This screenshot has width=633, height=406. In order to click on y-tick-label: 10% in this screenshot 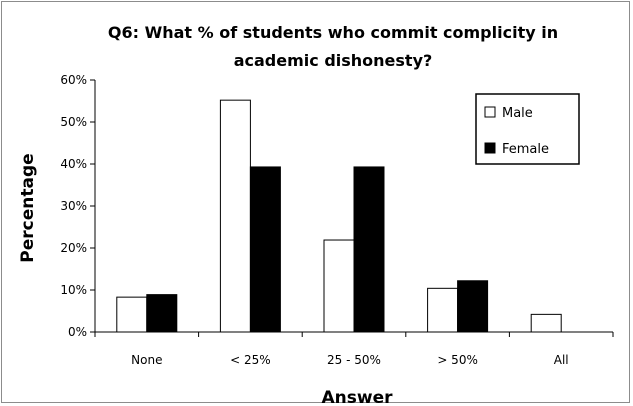, I will do `click(73, 290)`.